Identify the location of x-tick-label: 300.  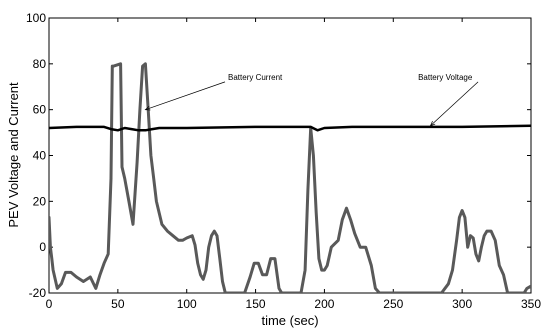
(462, 304).